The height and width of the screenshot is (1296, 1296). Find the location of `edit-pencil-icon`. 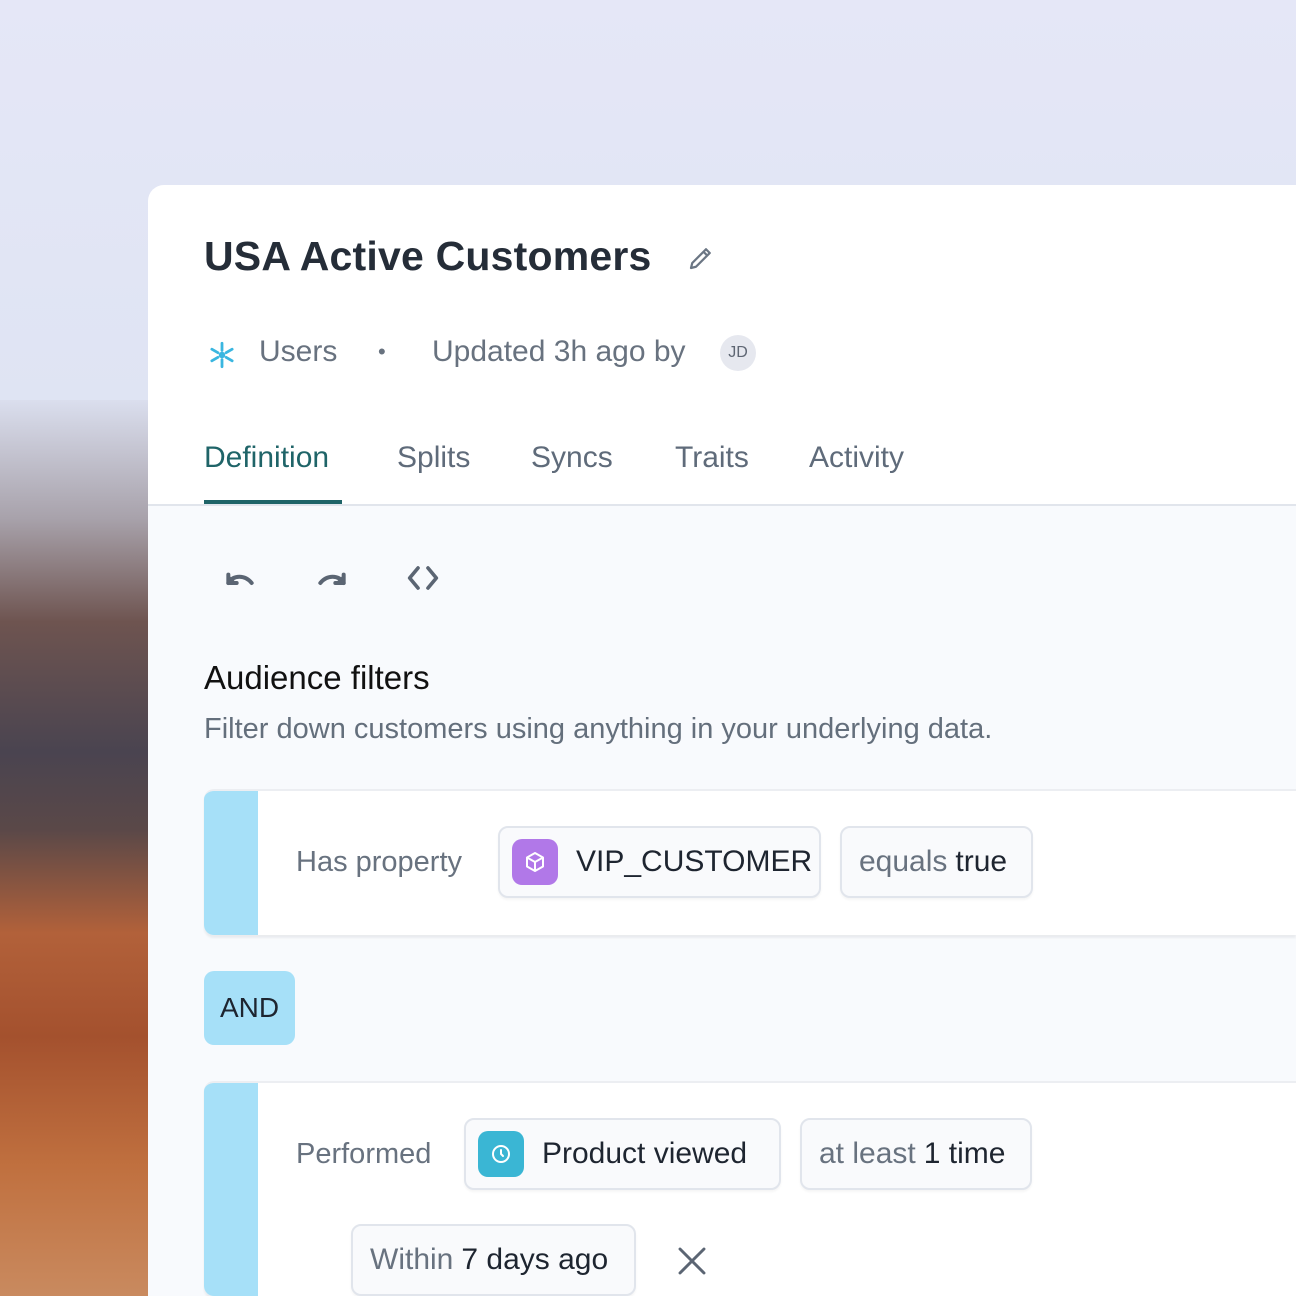

edit-pencil-icon is located at coordinates (701, 258).